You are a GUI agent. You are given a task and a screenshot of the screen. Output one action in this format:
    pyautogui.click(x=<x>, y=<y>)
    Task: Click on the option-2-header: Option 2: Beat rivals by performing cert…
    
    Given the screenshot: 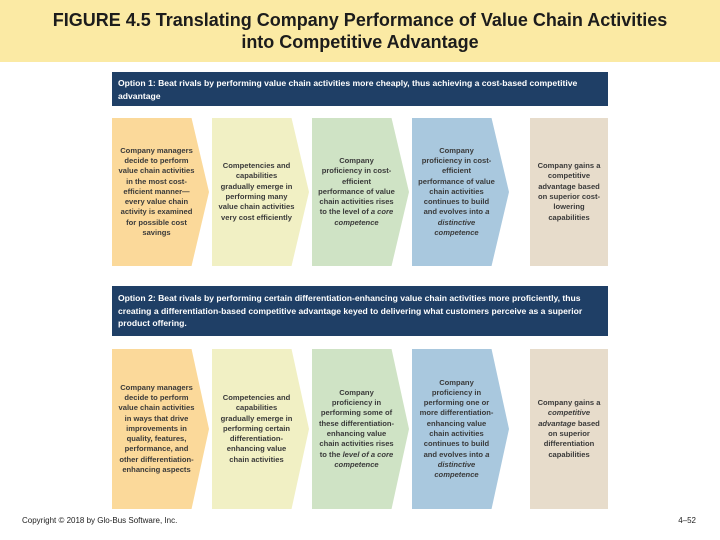 What is the action you would take?
    pyautogui.click(x=360, y=311)
    